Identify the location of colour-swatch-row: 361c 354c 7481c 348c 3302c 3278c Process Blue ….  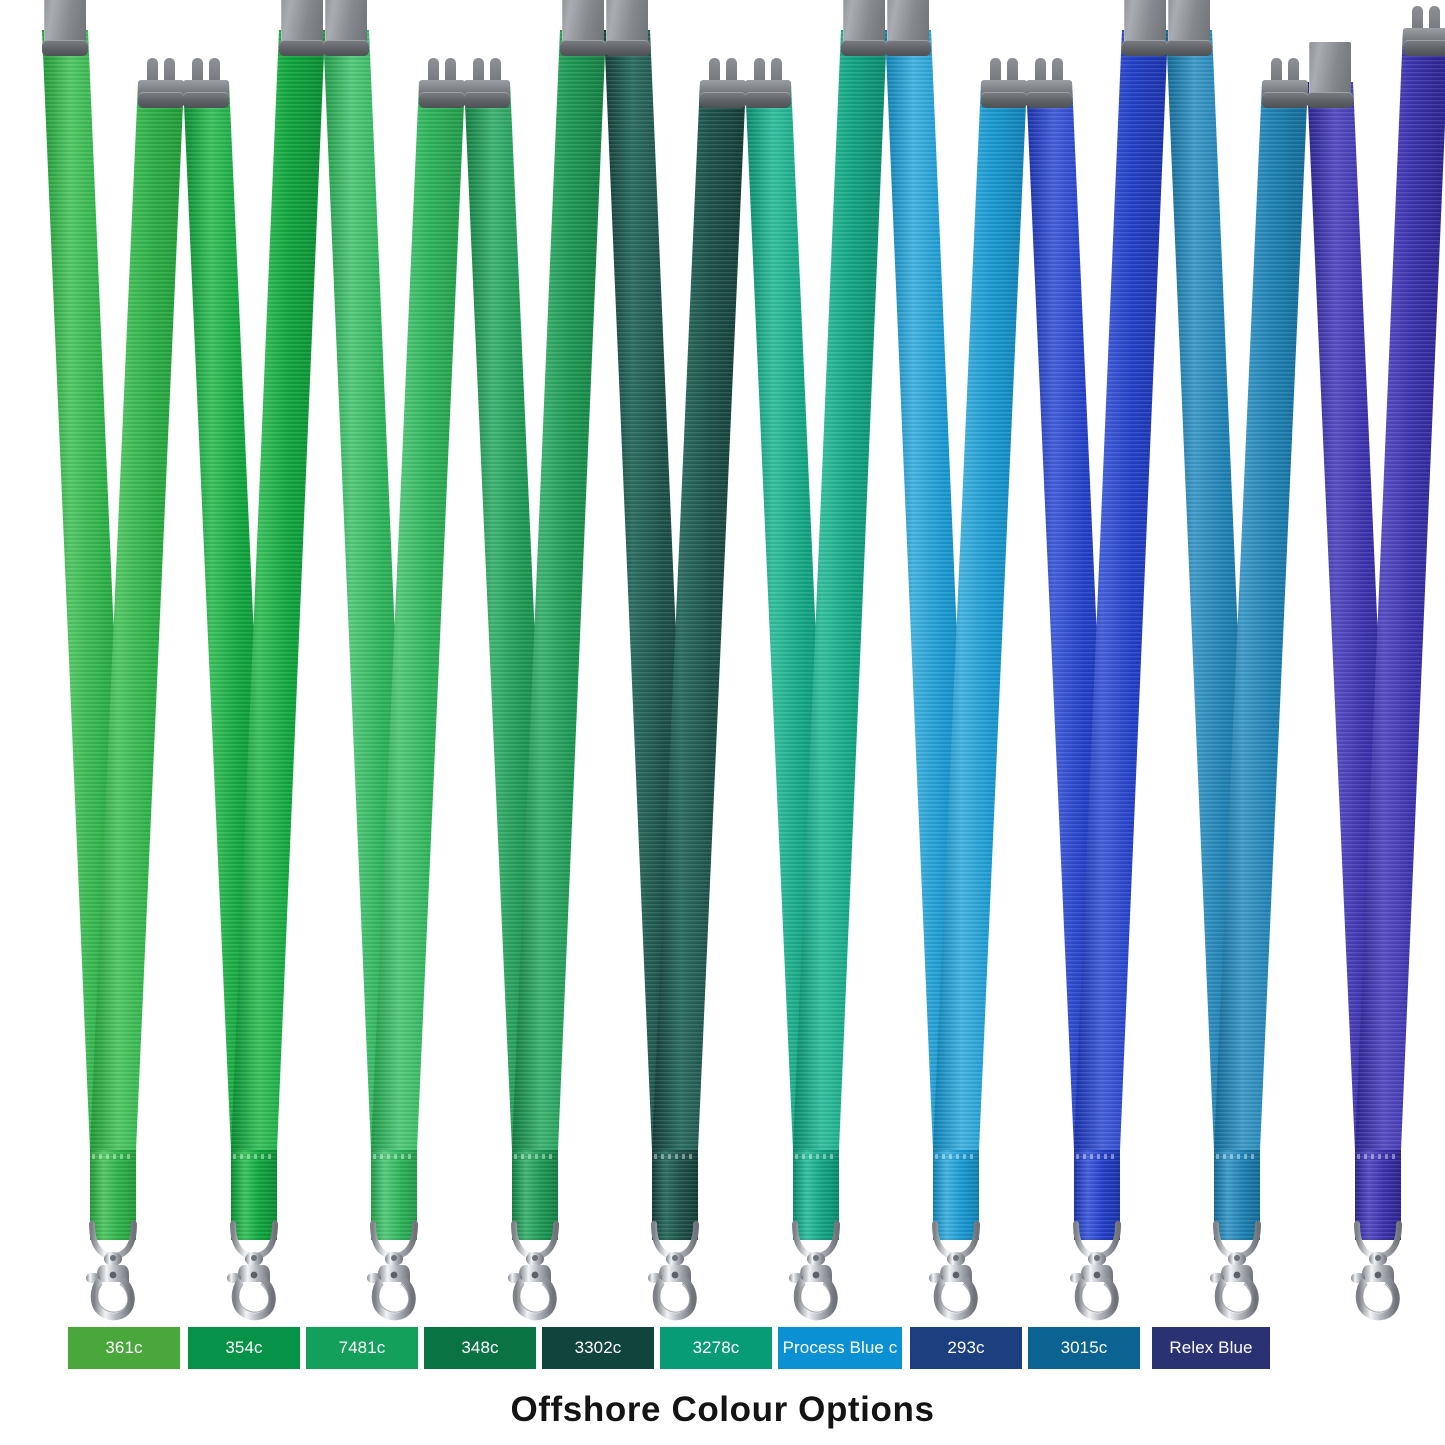
(722, 1349).